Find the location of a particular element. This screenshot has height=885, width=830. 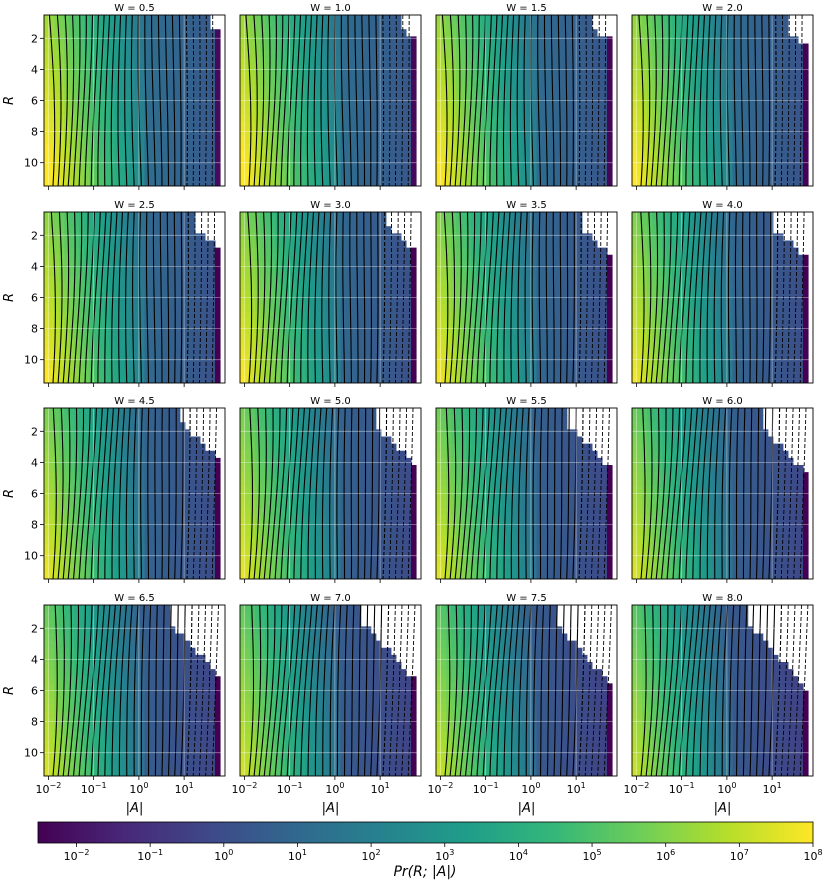

panel-title: W = 2.5 is located at coordinates (134, 205).